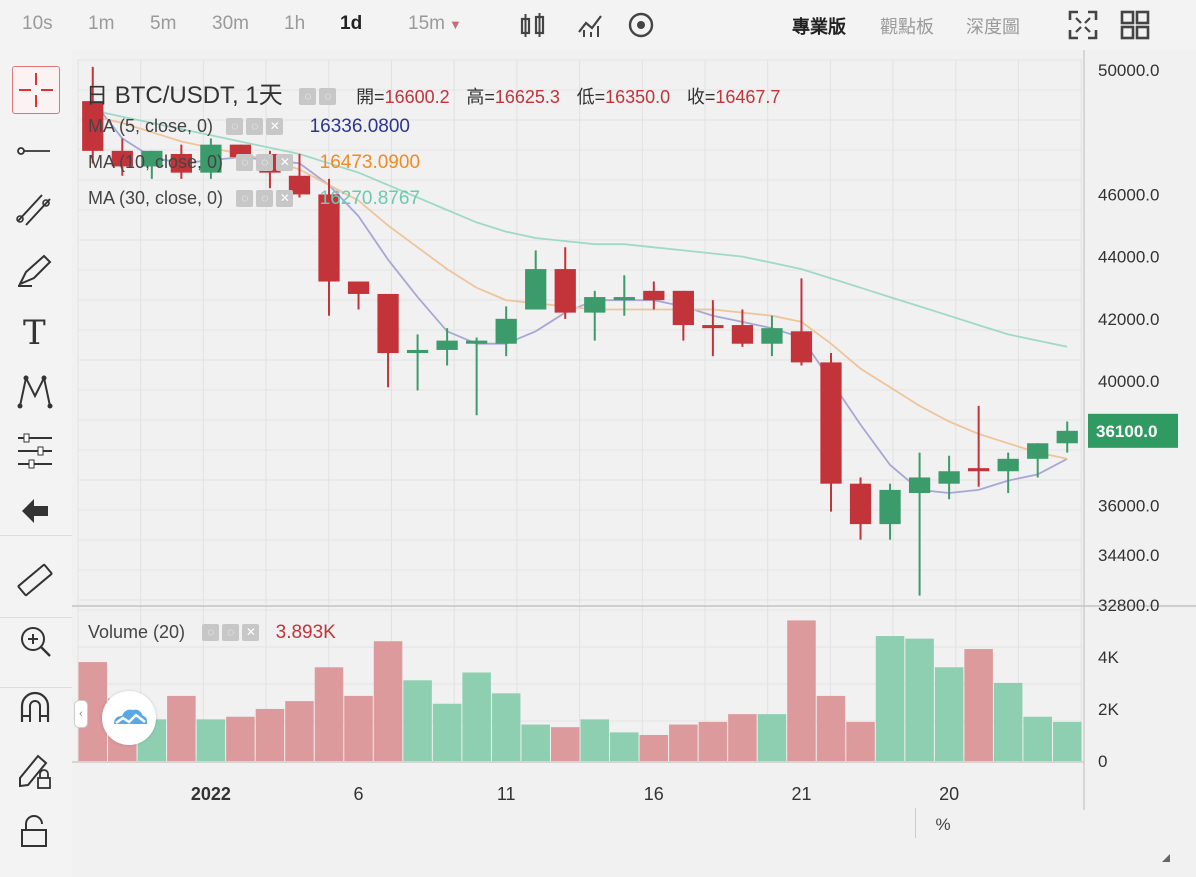  Describe the element at coordinates (285, 163) in the screenshot. I see `ma10-remove-icon: ✕` at that location.